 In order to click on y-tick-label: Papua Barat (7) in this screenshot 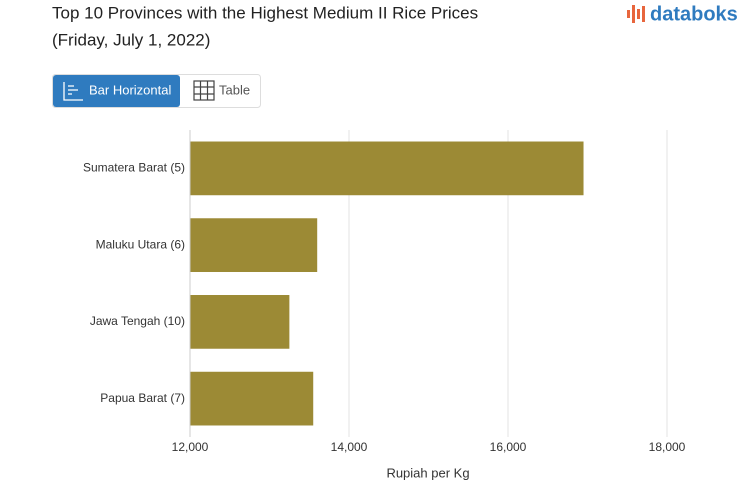, I will do `click(142, 398)`.